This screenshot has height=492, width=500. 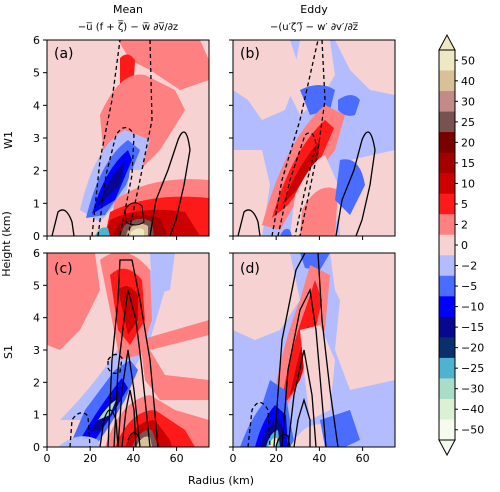 What do you see at coordinates (472, 389) in the screenshot?
I see `colorbar-tick-label: −30` at bounding box center [472, 389].